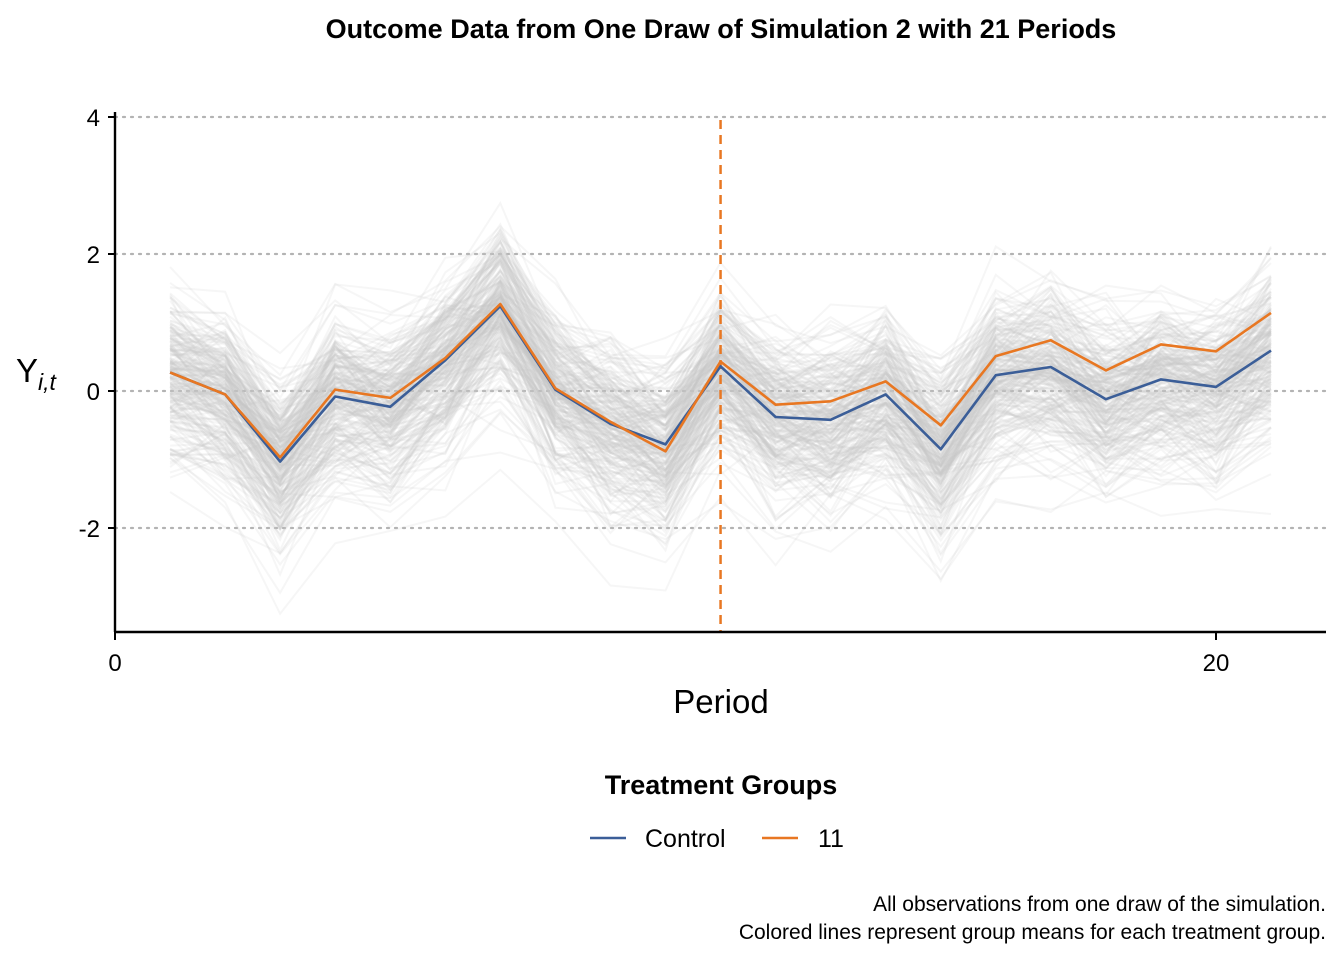  Describe the element at coordinates (93, 255) in the screenshot. I see `y-tick-label: 2` at that location.